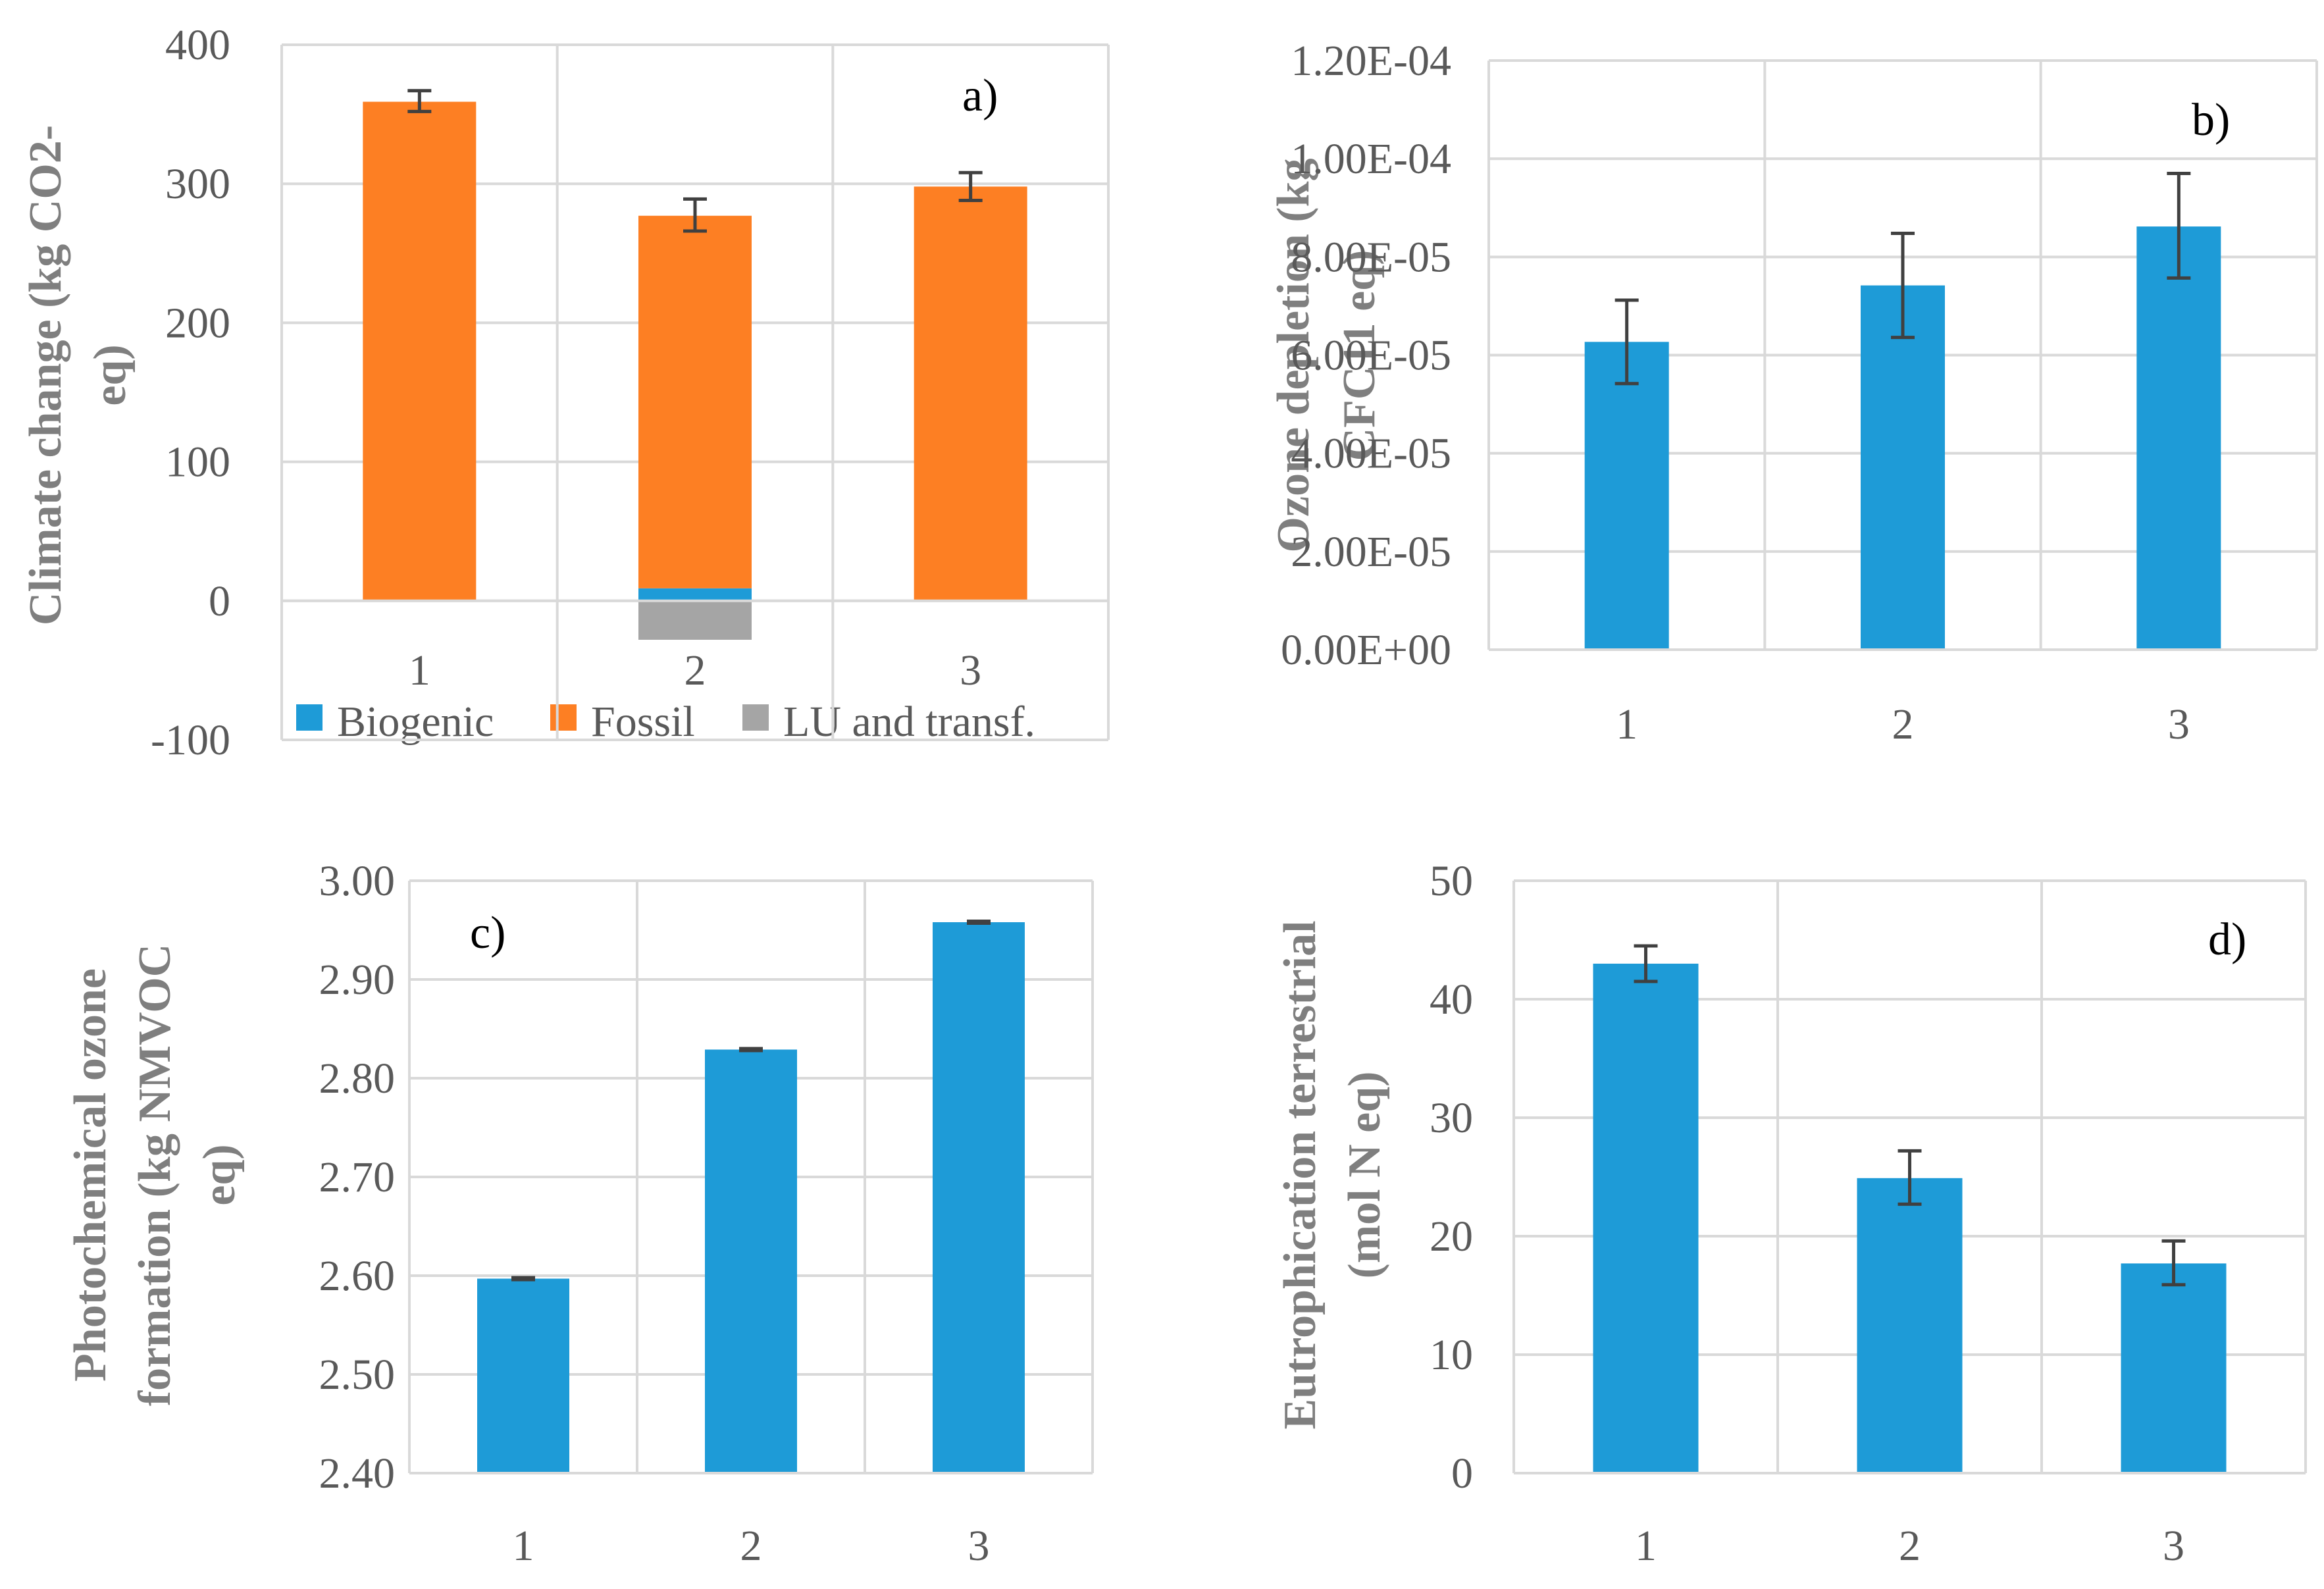 The width and height of the screenshot is (2324, 1589). What do you see at coordinates (2179, 724) in the screenshot?
I see `chart-b-xtick-label: 3` at bounding box center [2179, 724].